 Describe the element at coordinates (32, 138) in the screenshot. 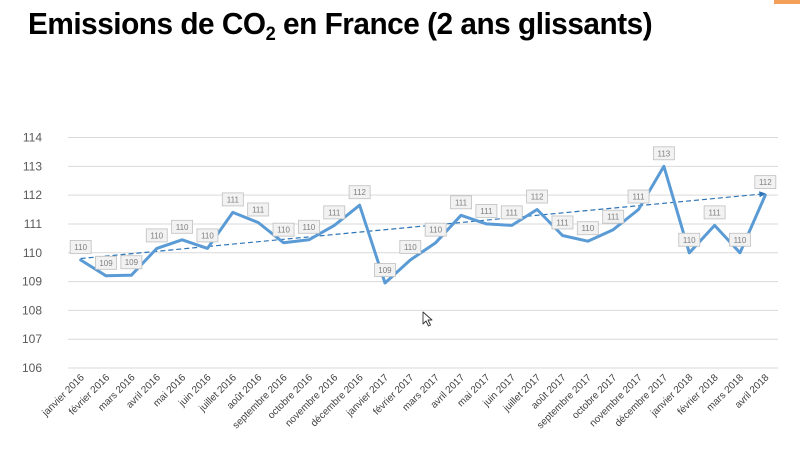

I see `y-tick-label: 114` at that location.